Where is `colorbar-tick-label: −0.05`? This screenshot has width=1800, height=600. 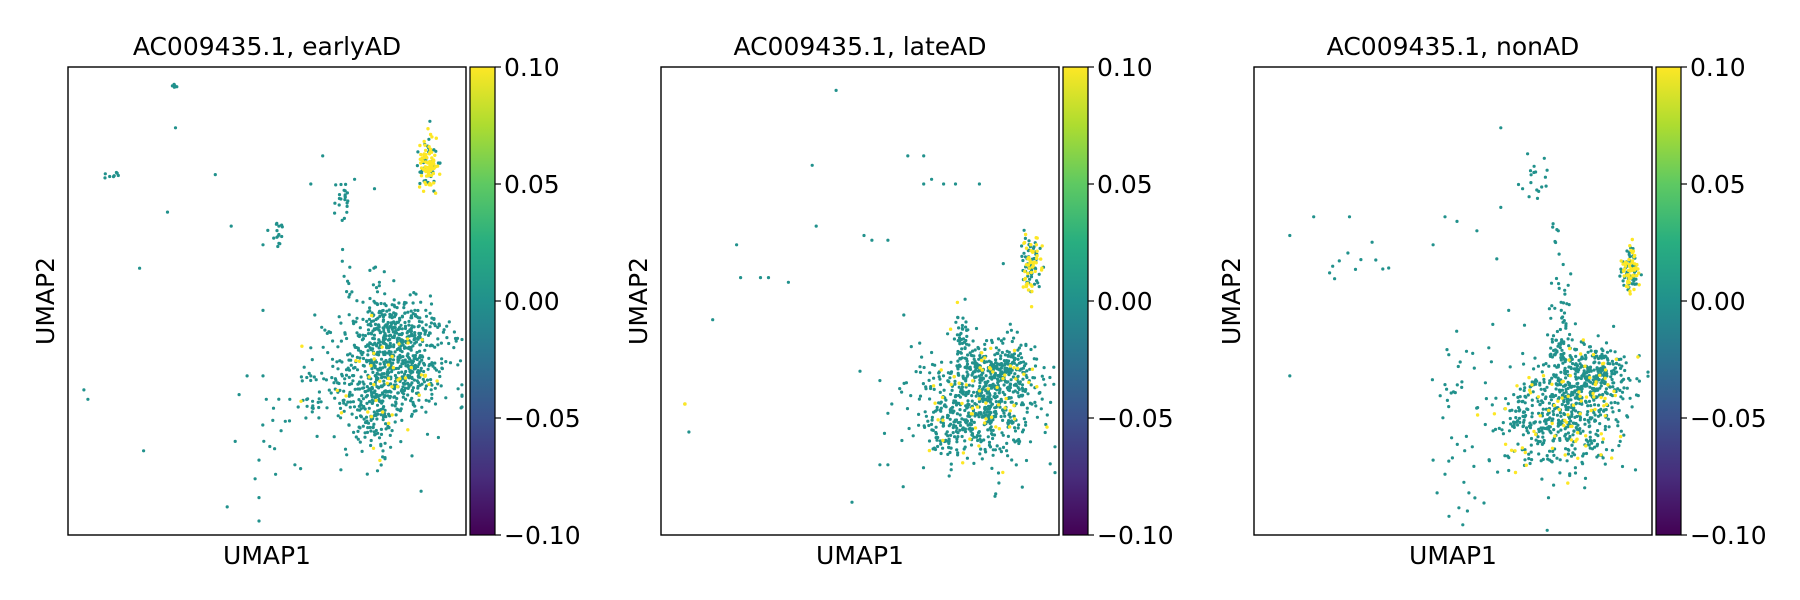
colorbar-tick-label: −0.05 is located at coordinates (1135, 418).